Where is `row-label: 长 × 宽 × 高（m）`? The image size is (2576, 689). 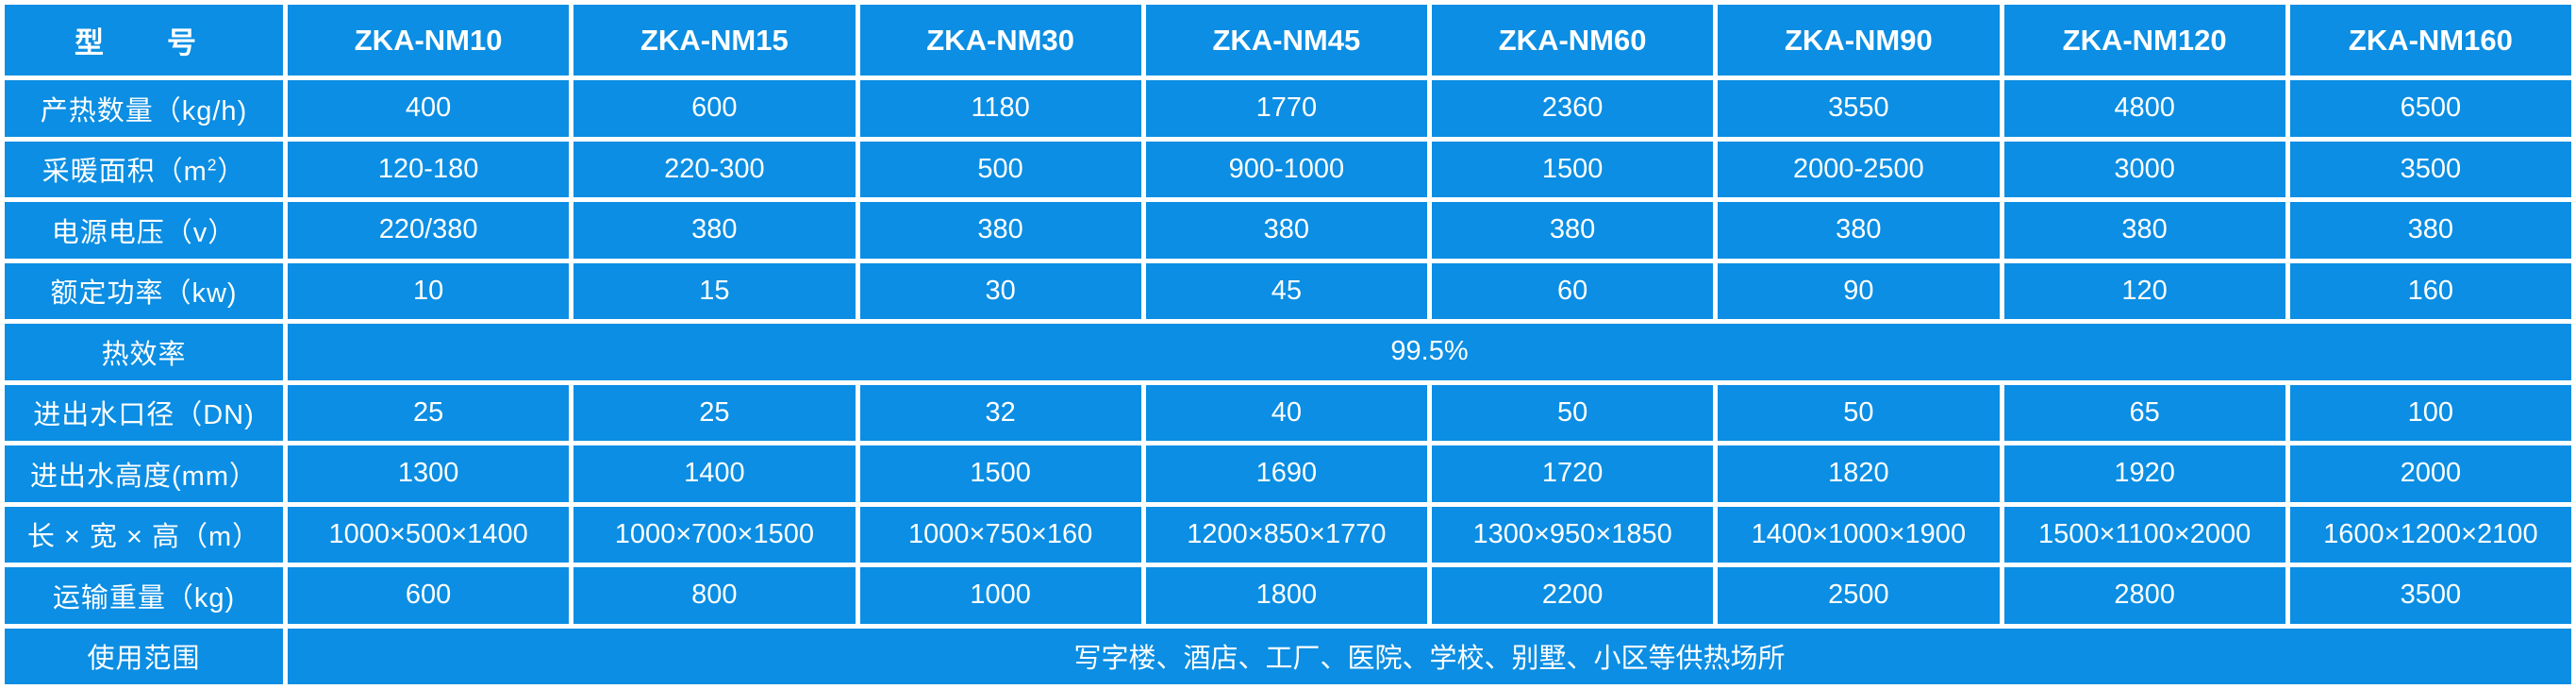 row-label: 长 × 宽 × 高（m） is located at coordinates (144, 534).